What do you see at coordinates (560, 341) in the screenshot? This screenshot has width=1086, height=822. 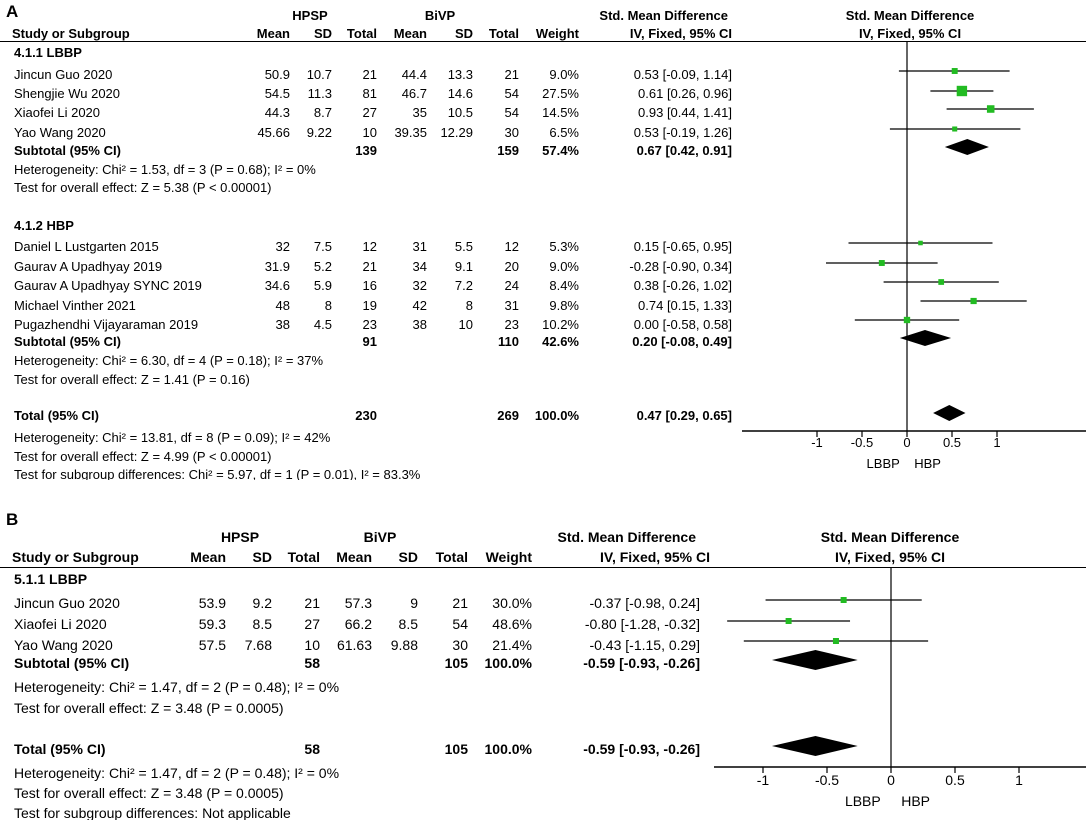 I see `subtotal-weight: 42.6%` at bounding box center [560, 341].